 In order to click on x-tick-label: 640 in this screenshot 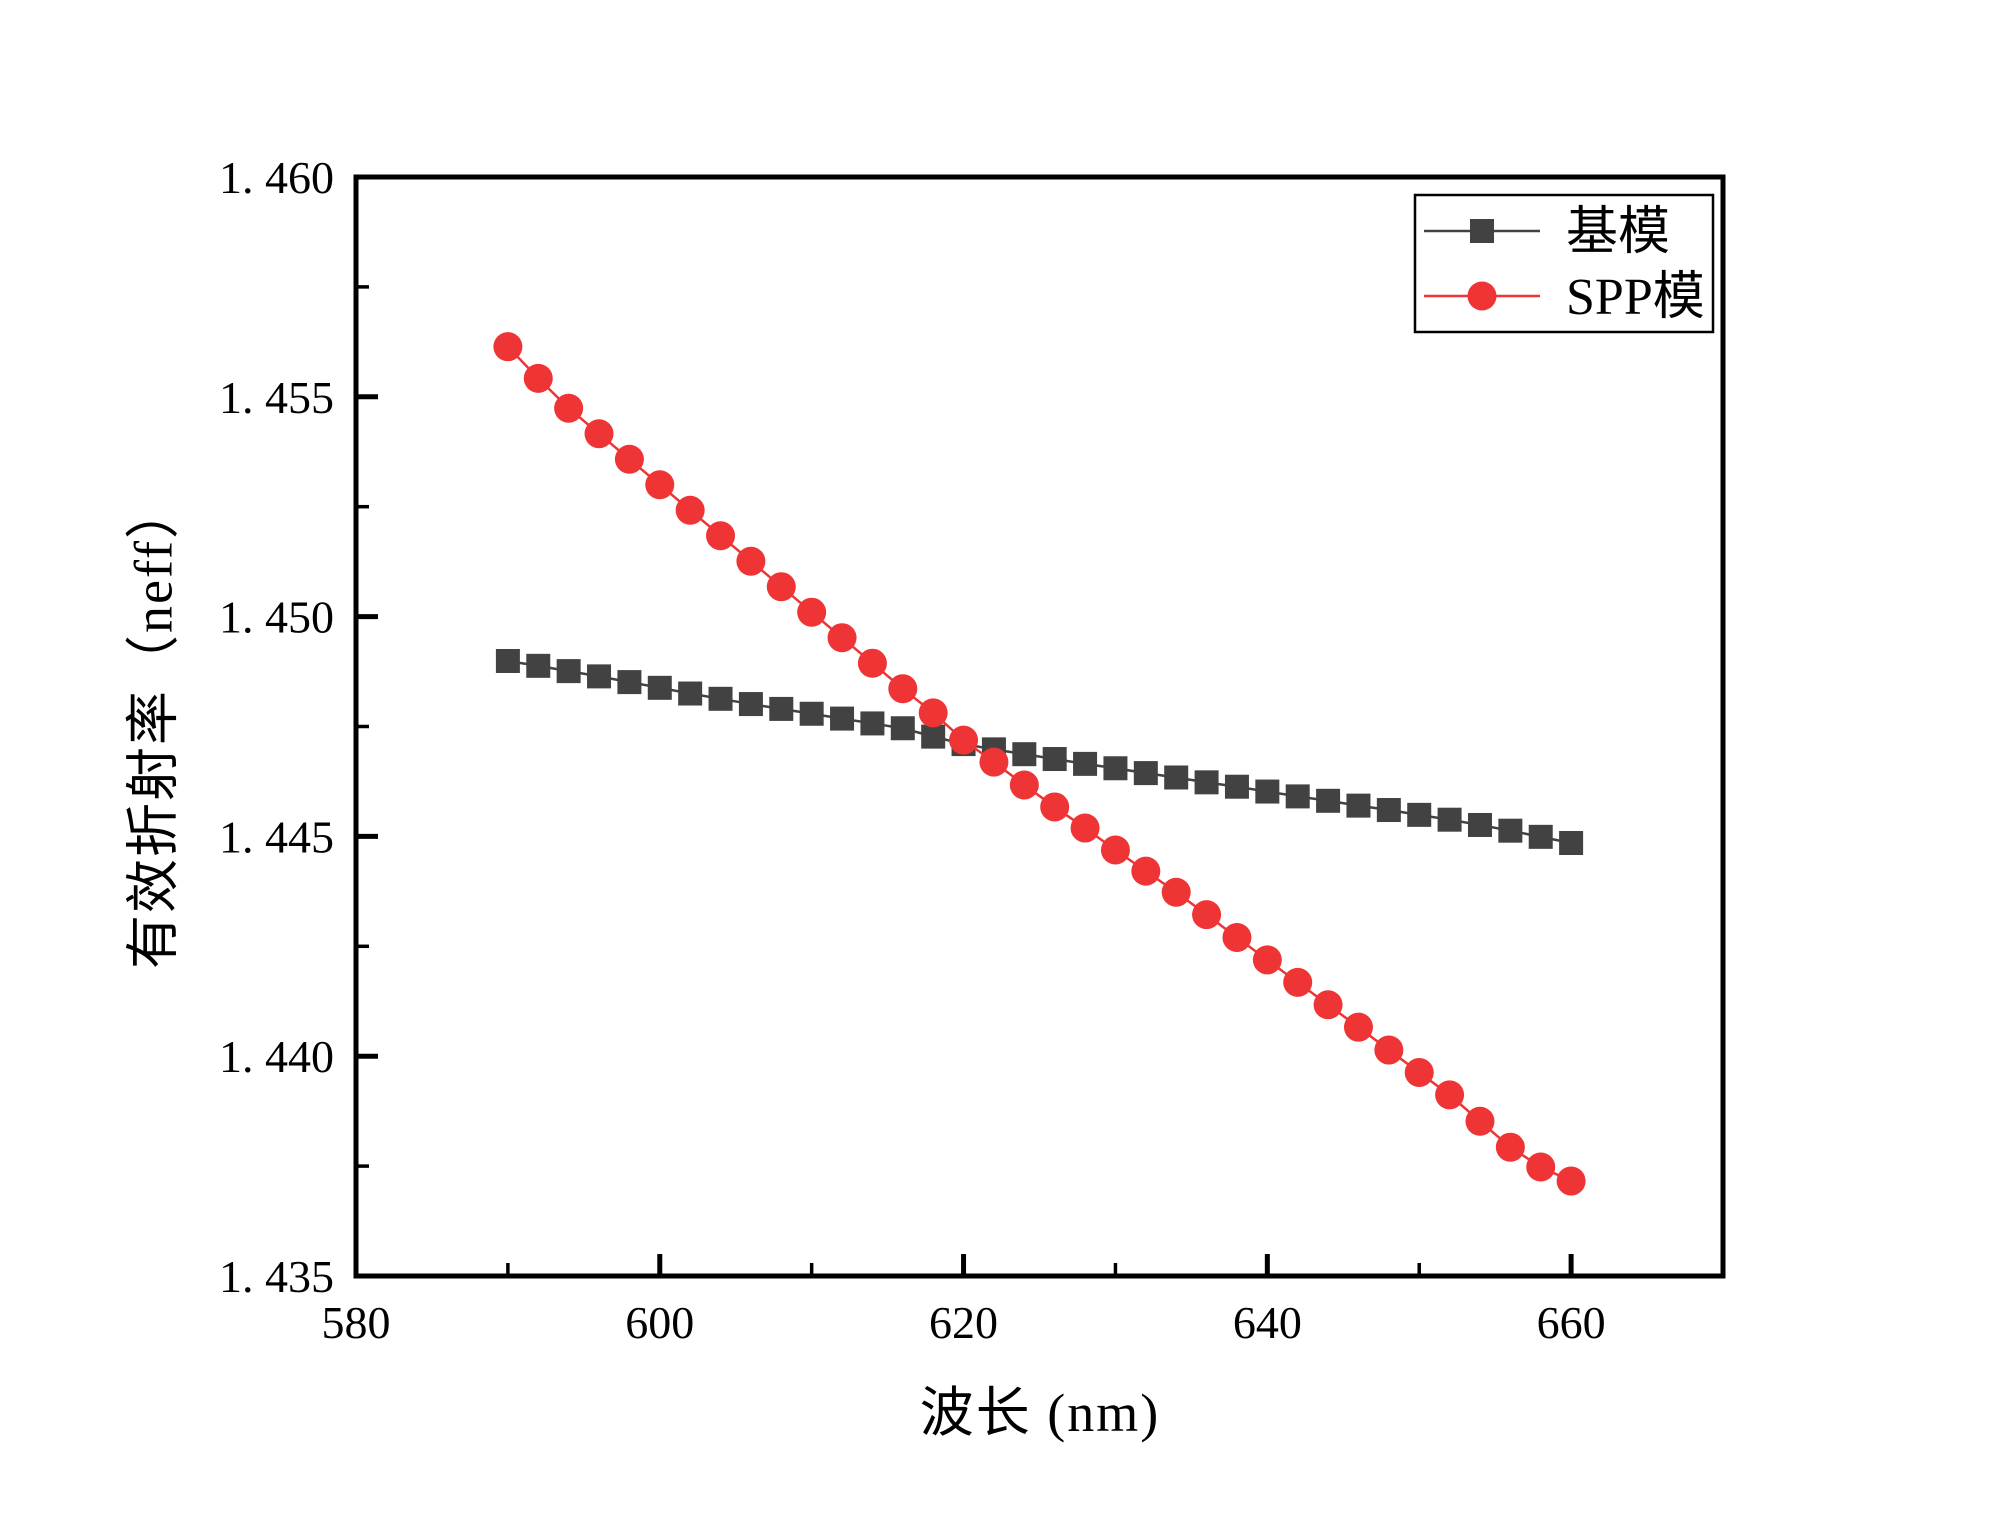, I will do `click(1267, 1322)`.